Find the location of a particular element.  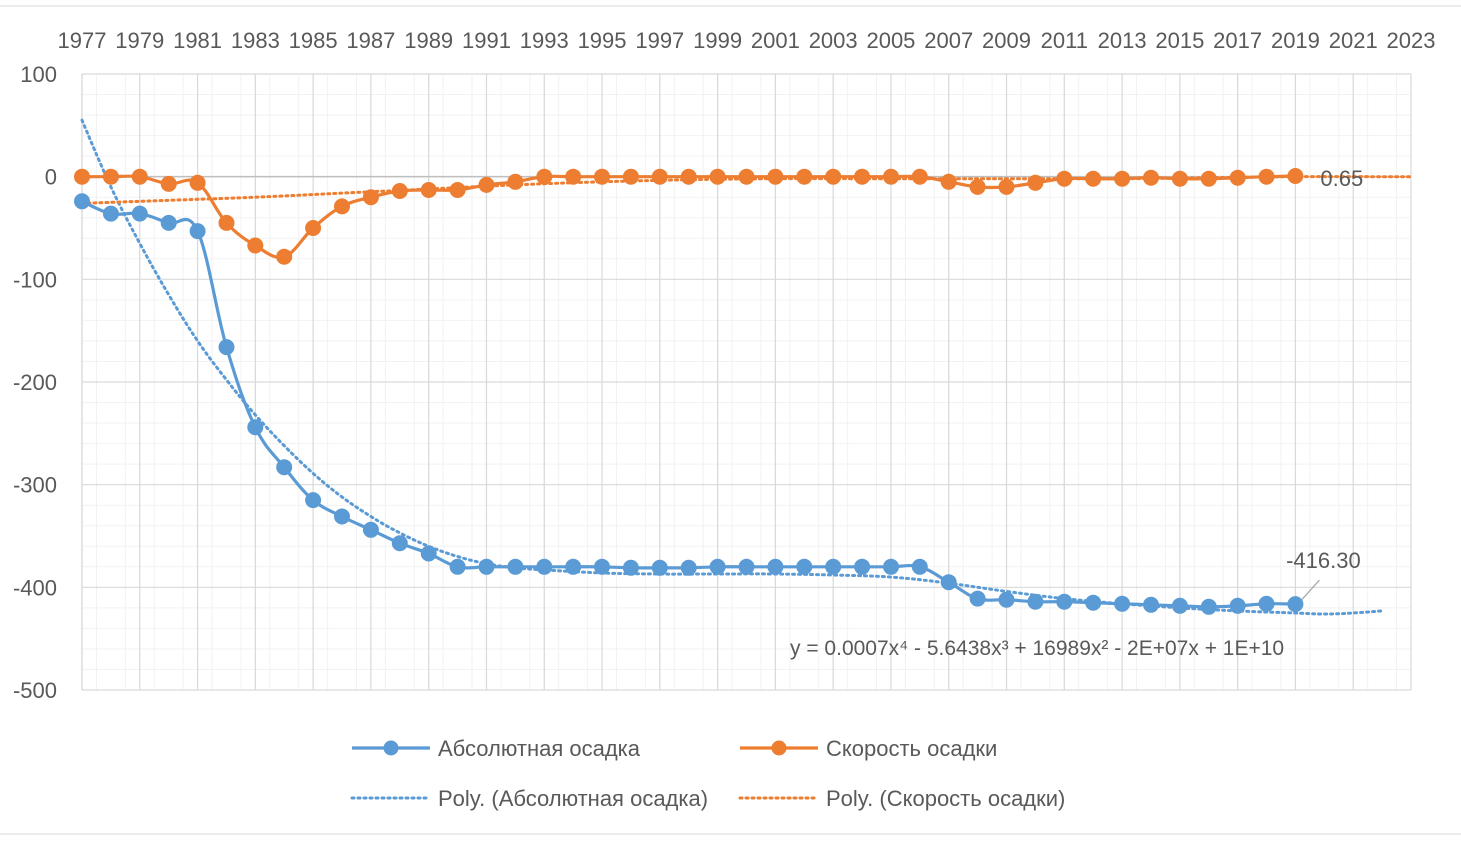

y-tick-label: 0 is located at coordinates (51, 177).